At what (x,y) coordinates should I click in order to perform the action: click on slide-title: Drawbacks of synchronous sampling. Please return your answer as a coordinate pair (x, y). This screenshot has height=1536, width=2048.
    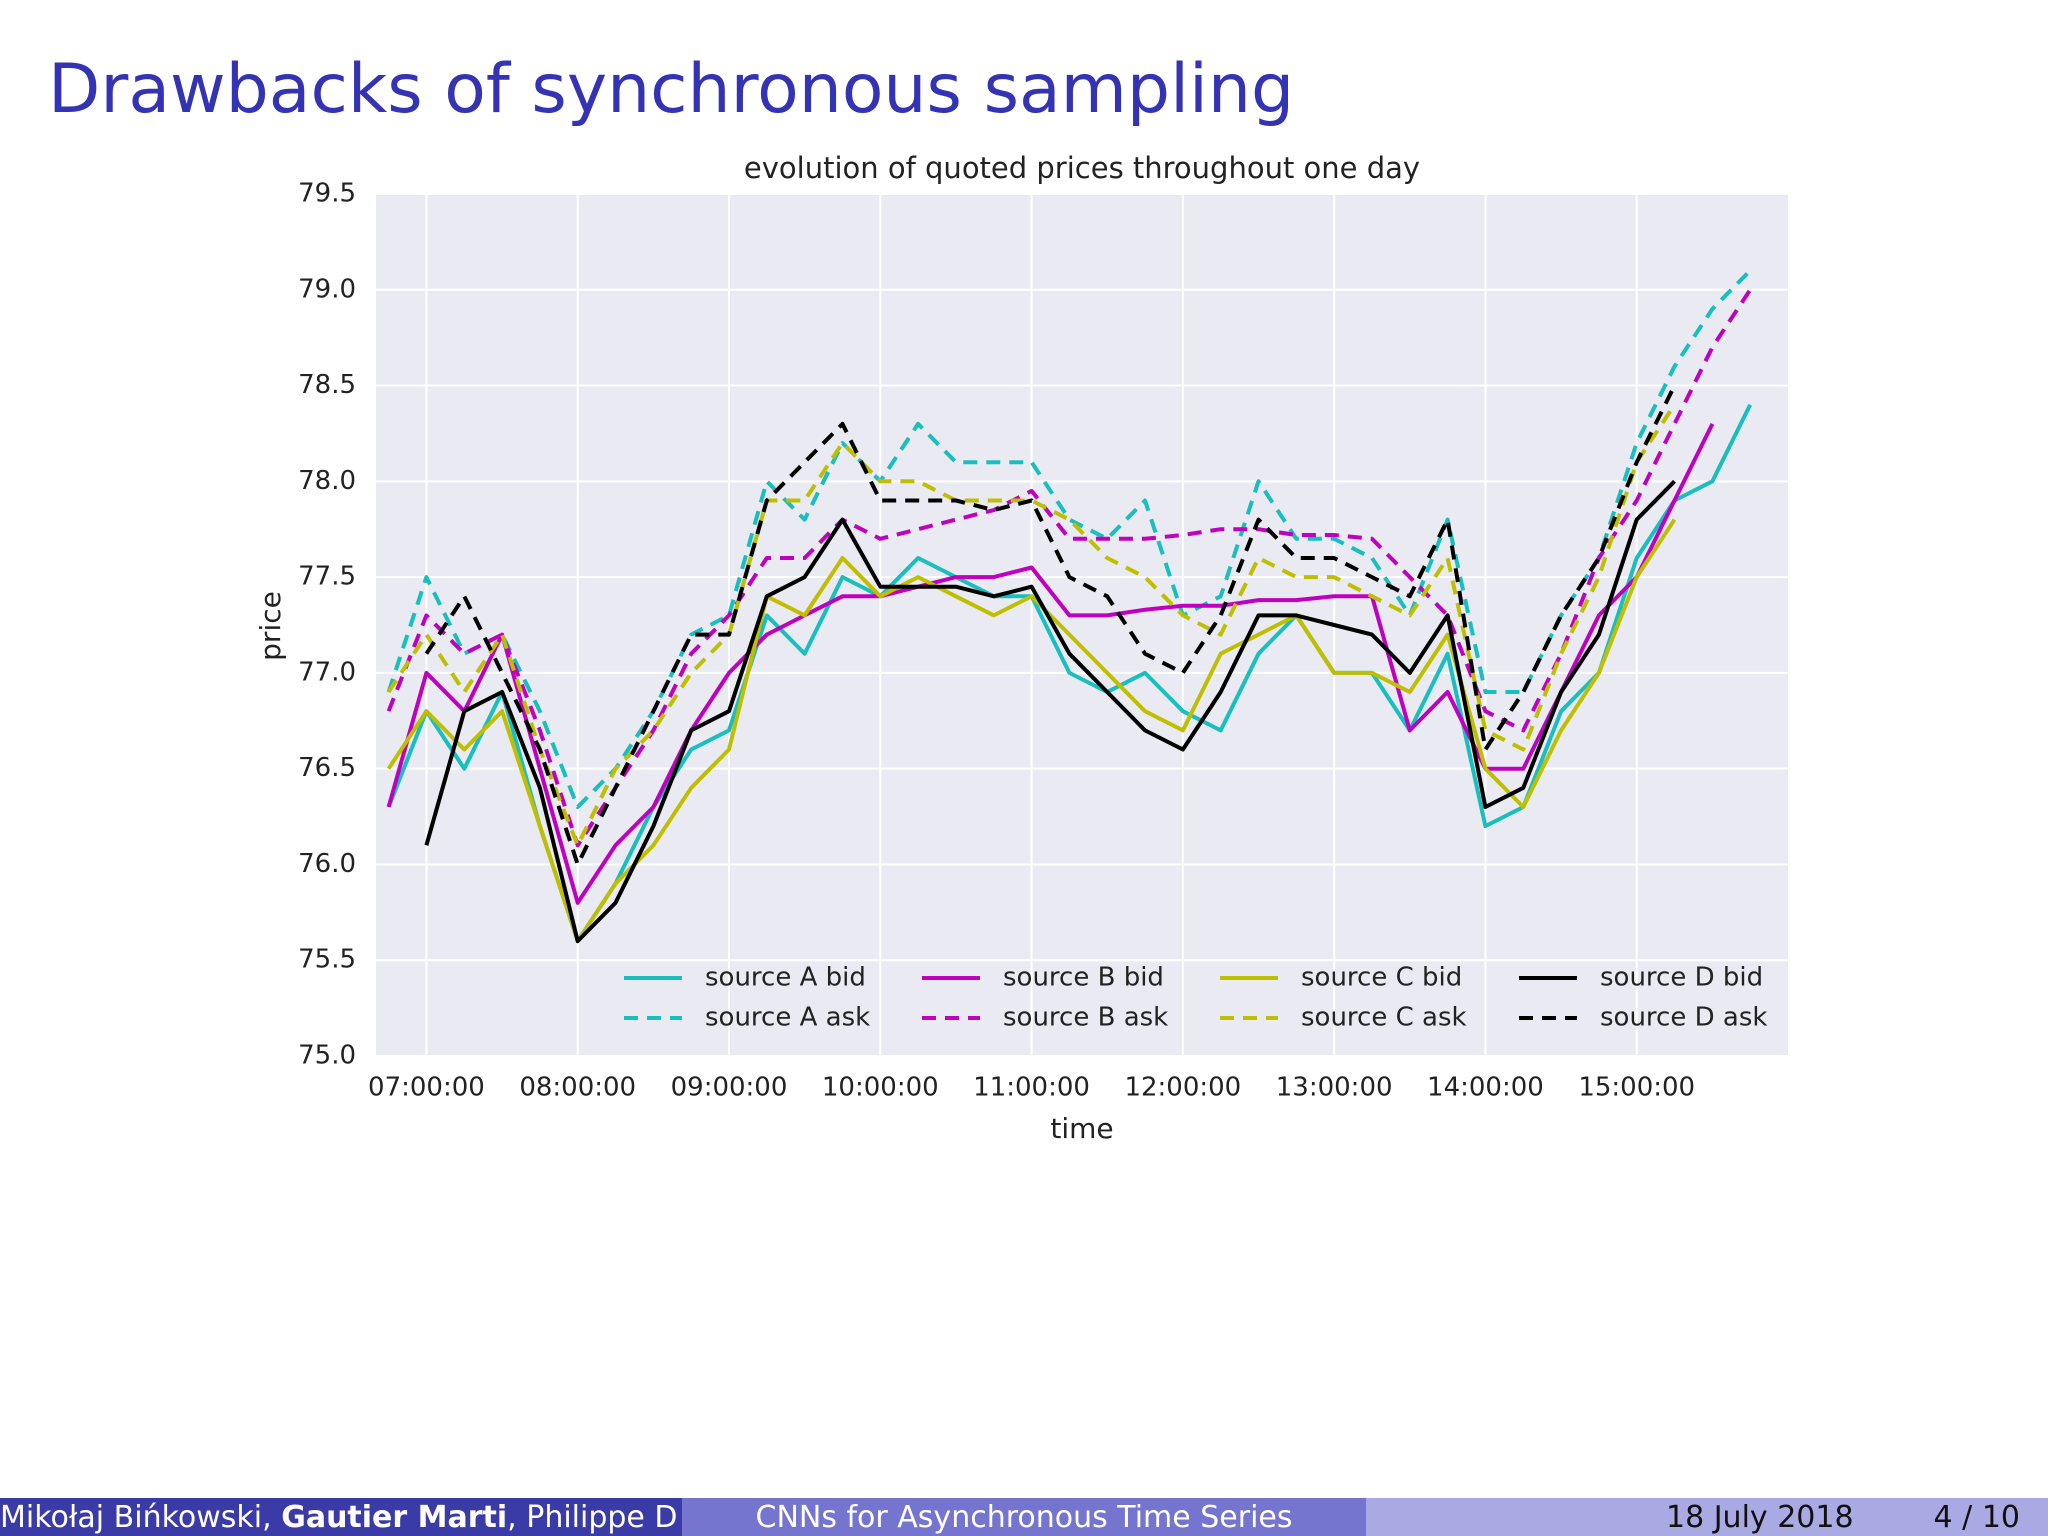
    Looking at the image, I should click on (671, 89).